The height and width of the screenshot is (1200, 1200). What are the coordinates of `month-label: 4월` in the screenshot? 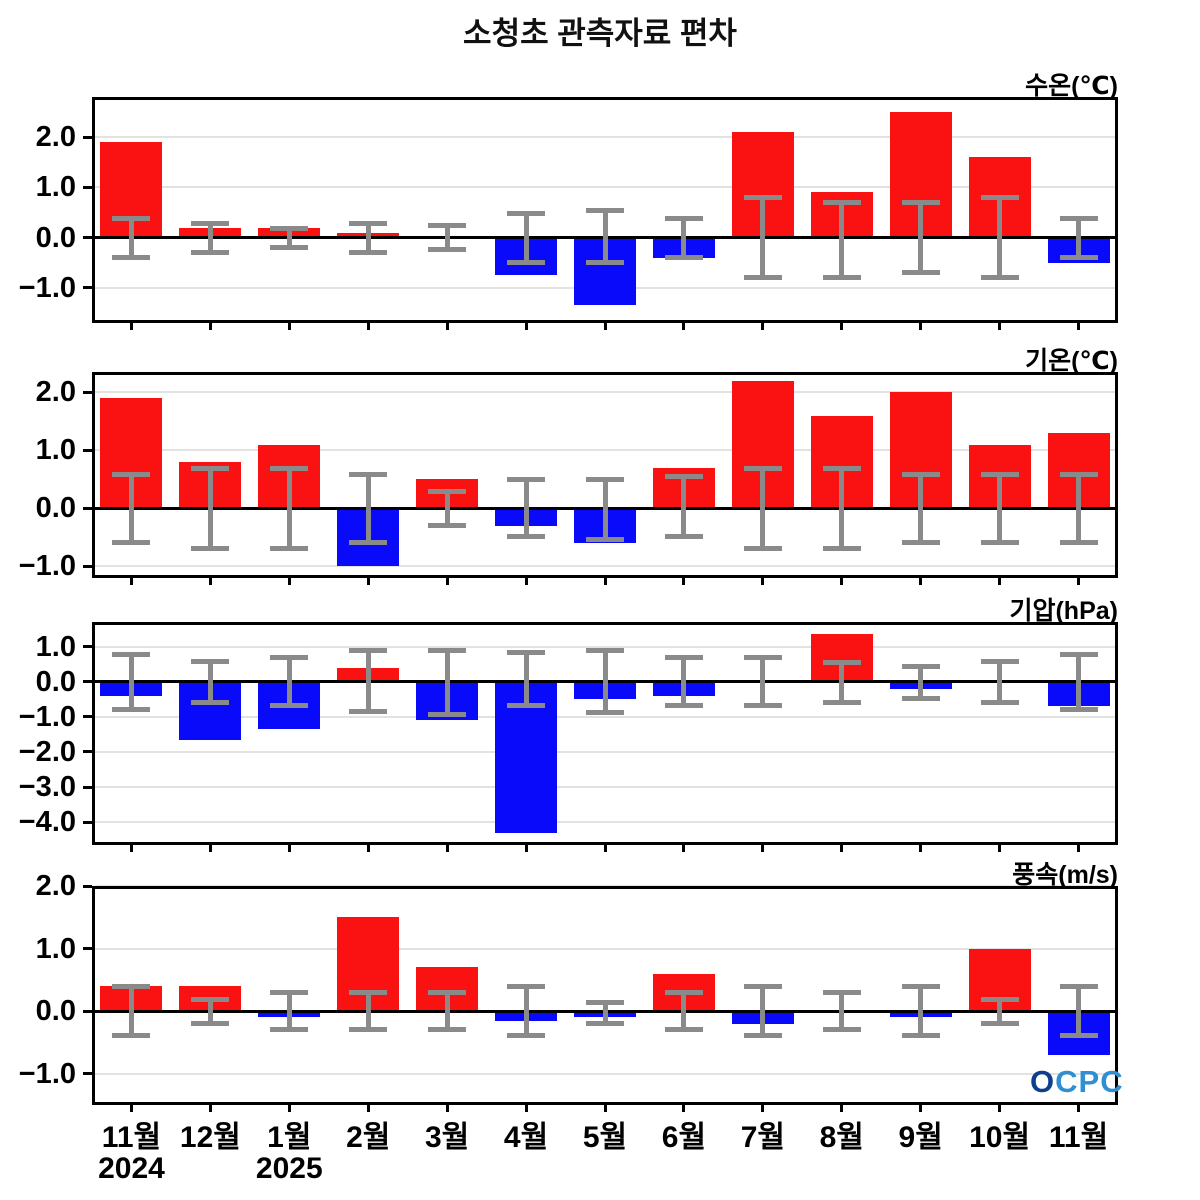 It's located at (526, 1137).